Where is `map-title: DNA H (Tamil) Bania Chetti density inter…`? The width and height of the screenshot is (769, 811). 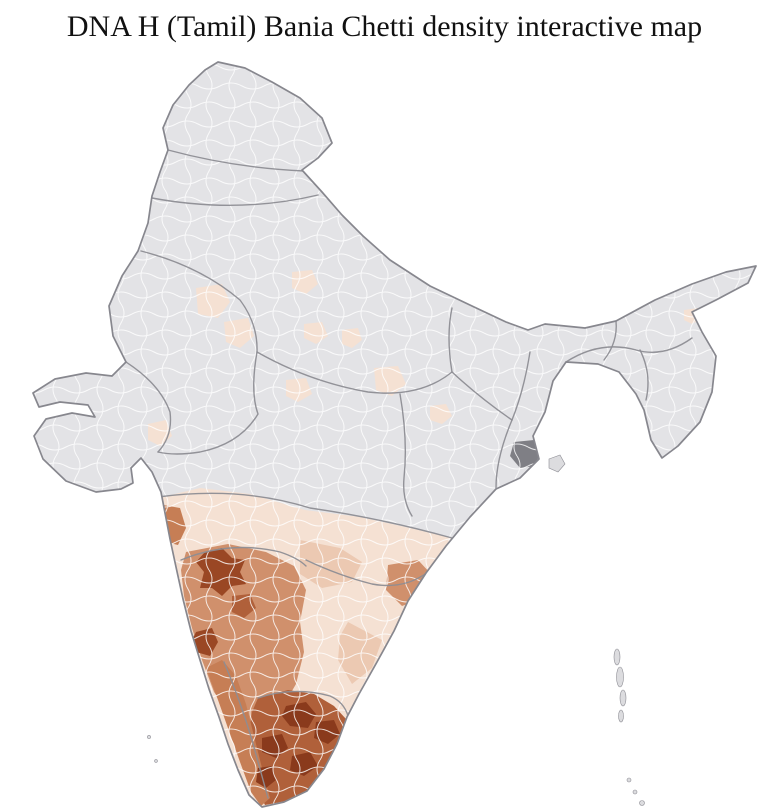 map-title: DNA H (Tamil) Bania Chetti density inter… is located at coordinates (384, 26).